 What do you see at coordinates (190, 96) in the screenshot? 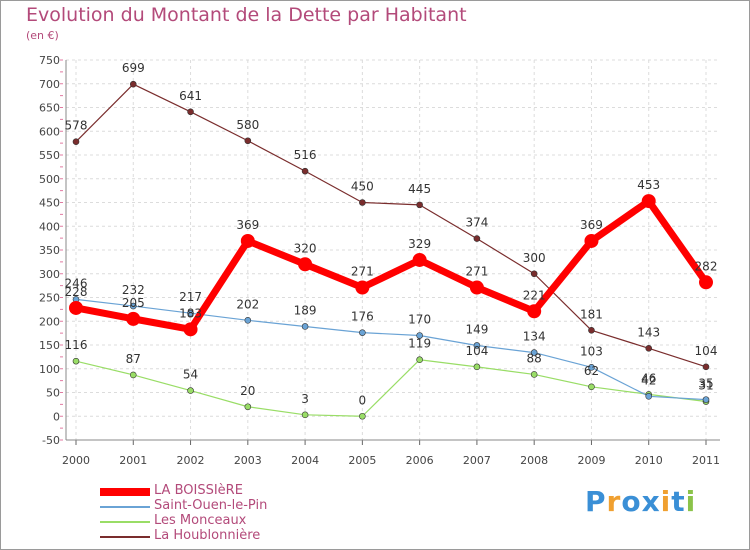
I see `data-label: 641` at bounding box center [190, 96].